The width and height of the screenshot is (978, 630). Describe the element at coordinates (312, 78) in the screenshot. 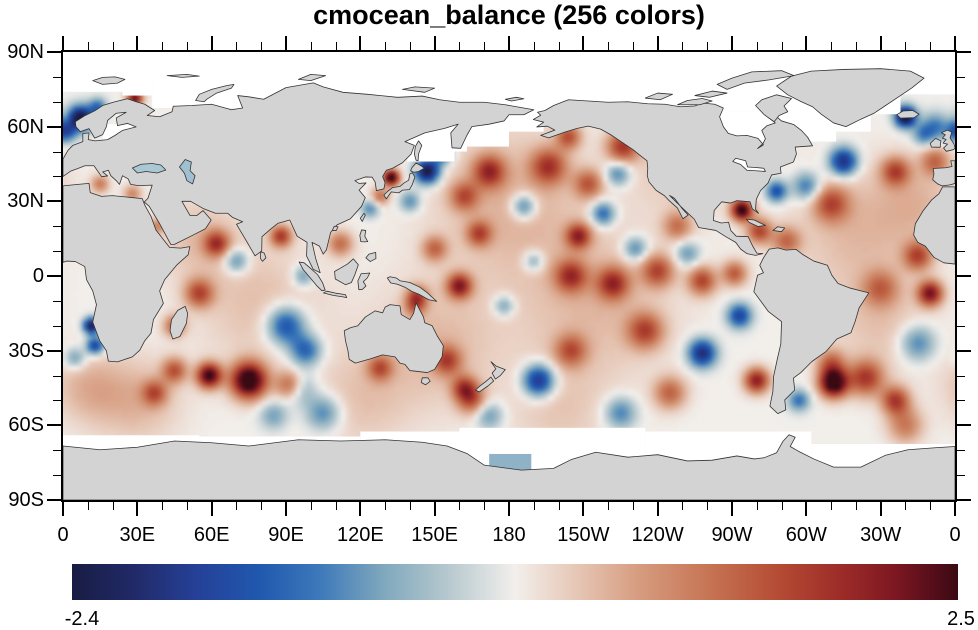

I see `landmass-severnaya_zemlya` at that location.